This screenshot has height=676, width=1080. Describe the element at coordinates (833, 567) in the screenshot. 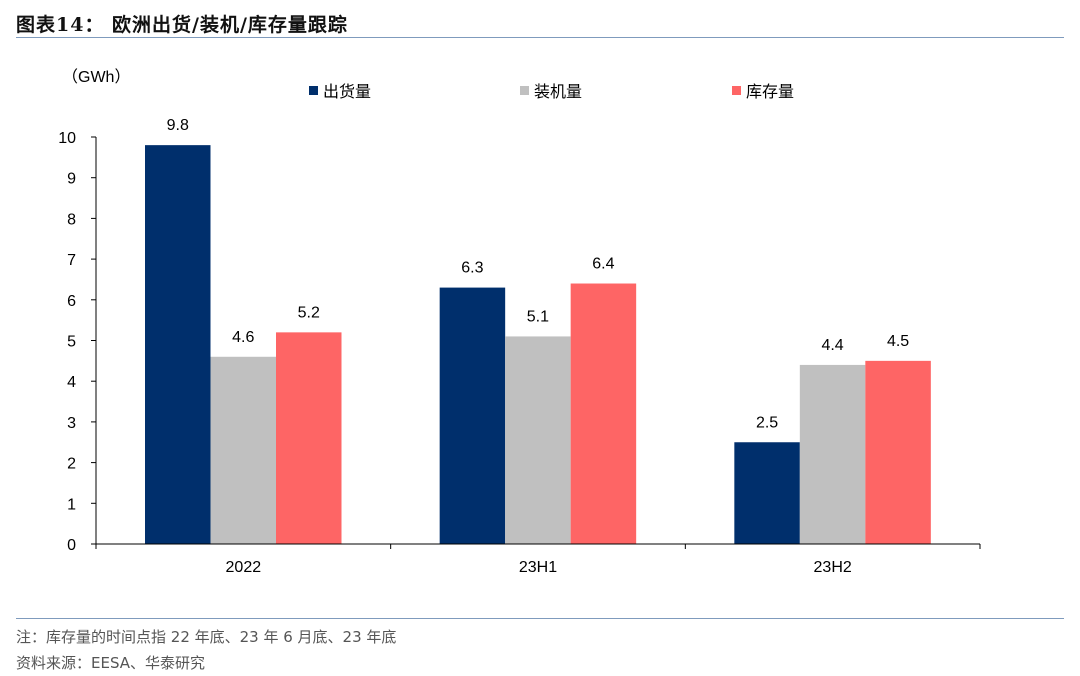

I see `x-category-label: 23H2` at that location.